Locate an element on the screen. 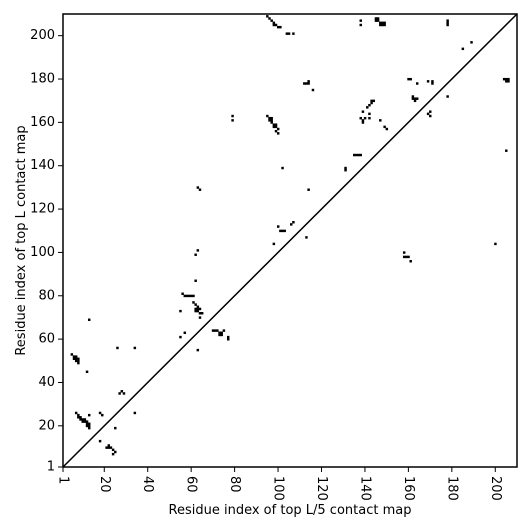 The width and height of the screenshot is (531, 531). y-tick-label: 120 is located at coordinates (42, 209).